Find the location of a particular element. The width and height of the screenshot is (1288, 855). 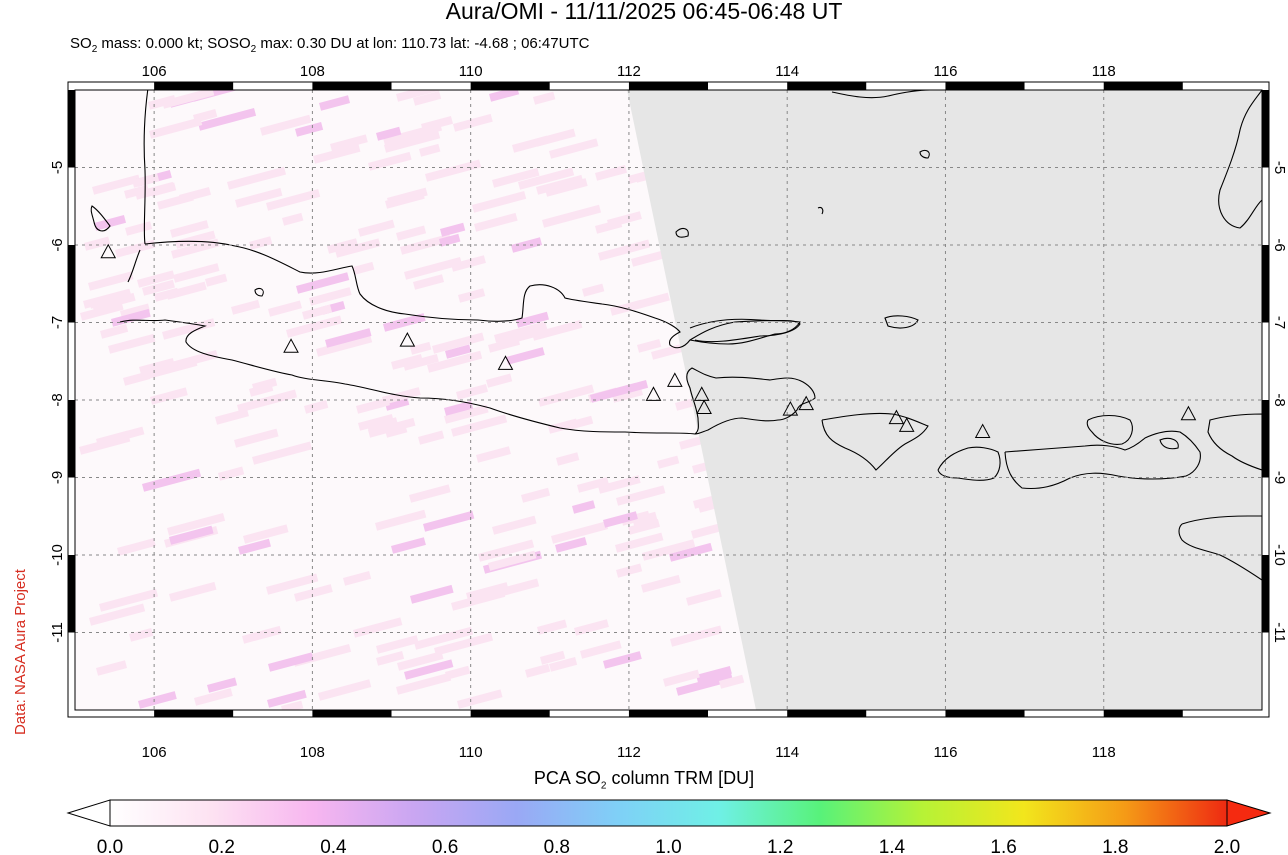

lat-tick-label-left: -7 is located at coordinates (57, 322).